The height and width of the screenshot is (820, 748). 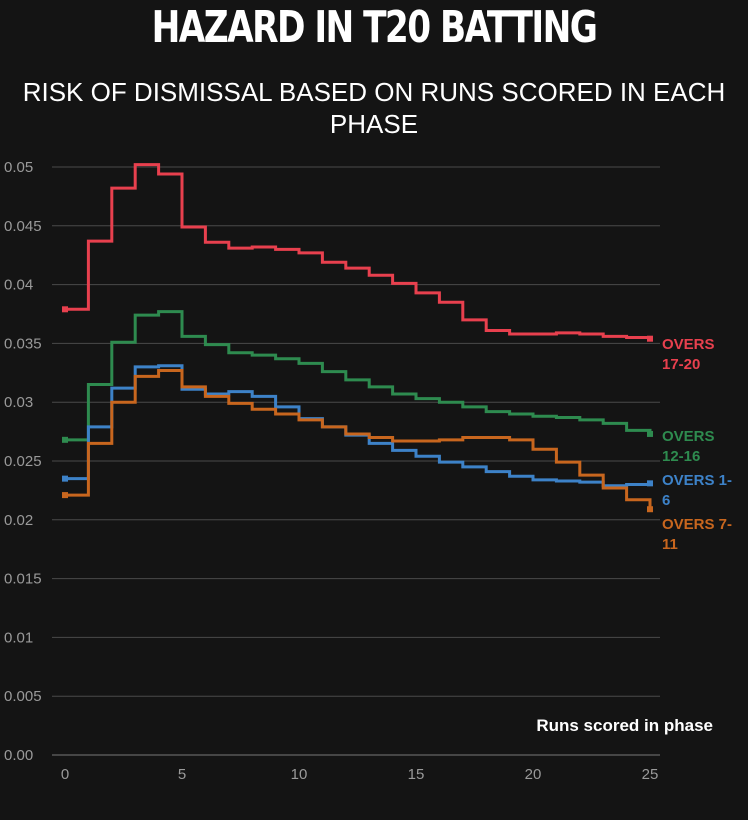 What do you see at coordinates (688, 446) in the screenshot?
I see `series-label: OVERS 12-16` at bounding box center [688, 446].